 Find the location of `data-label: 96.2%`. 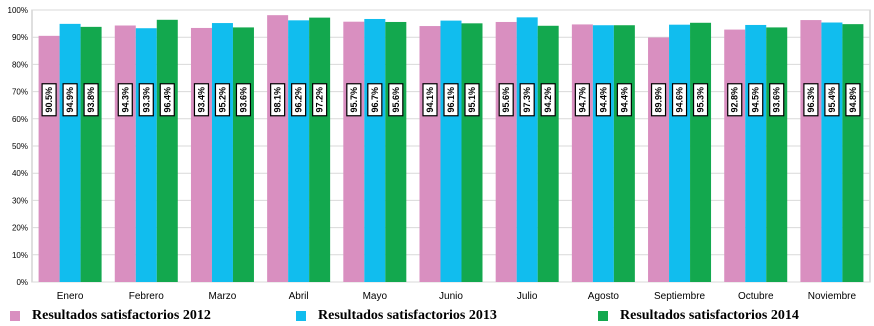

data-label: 96.2% is located at coordinates (299, 100).